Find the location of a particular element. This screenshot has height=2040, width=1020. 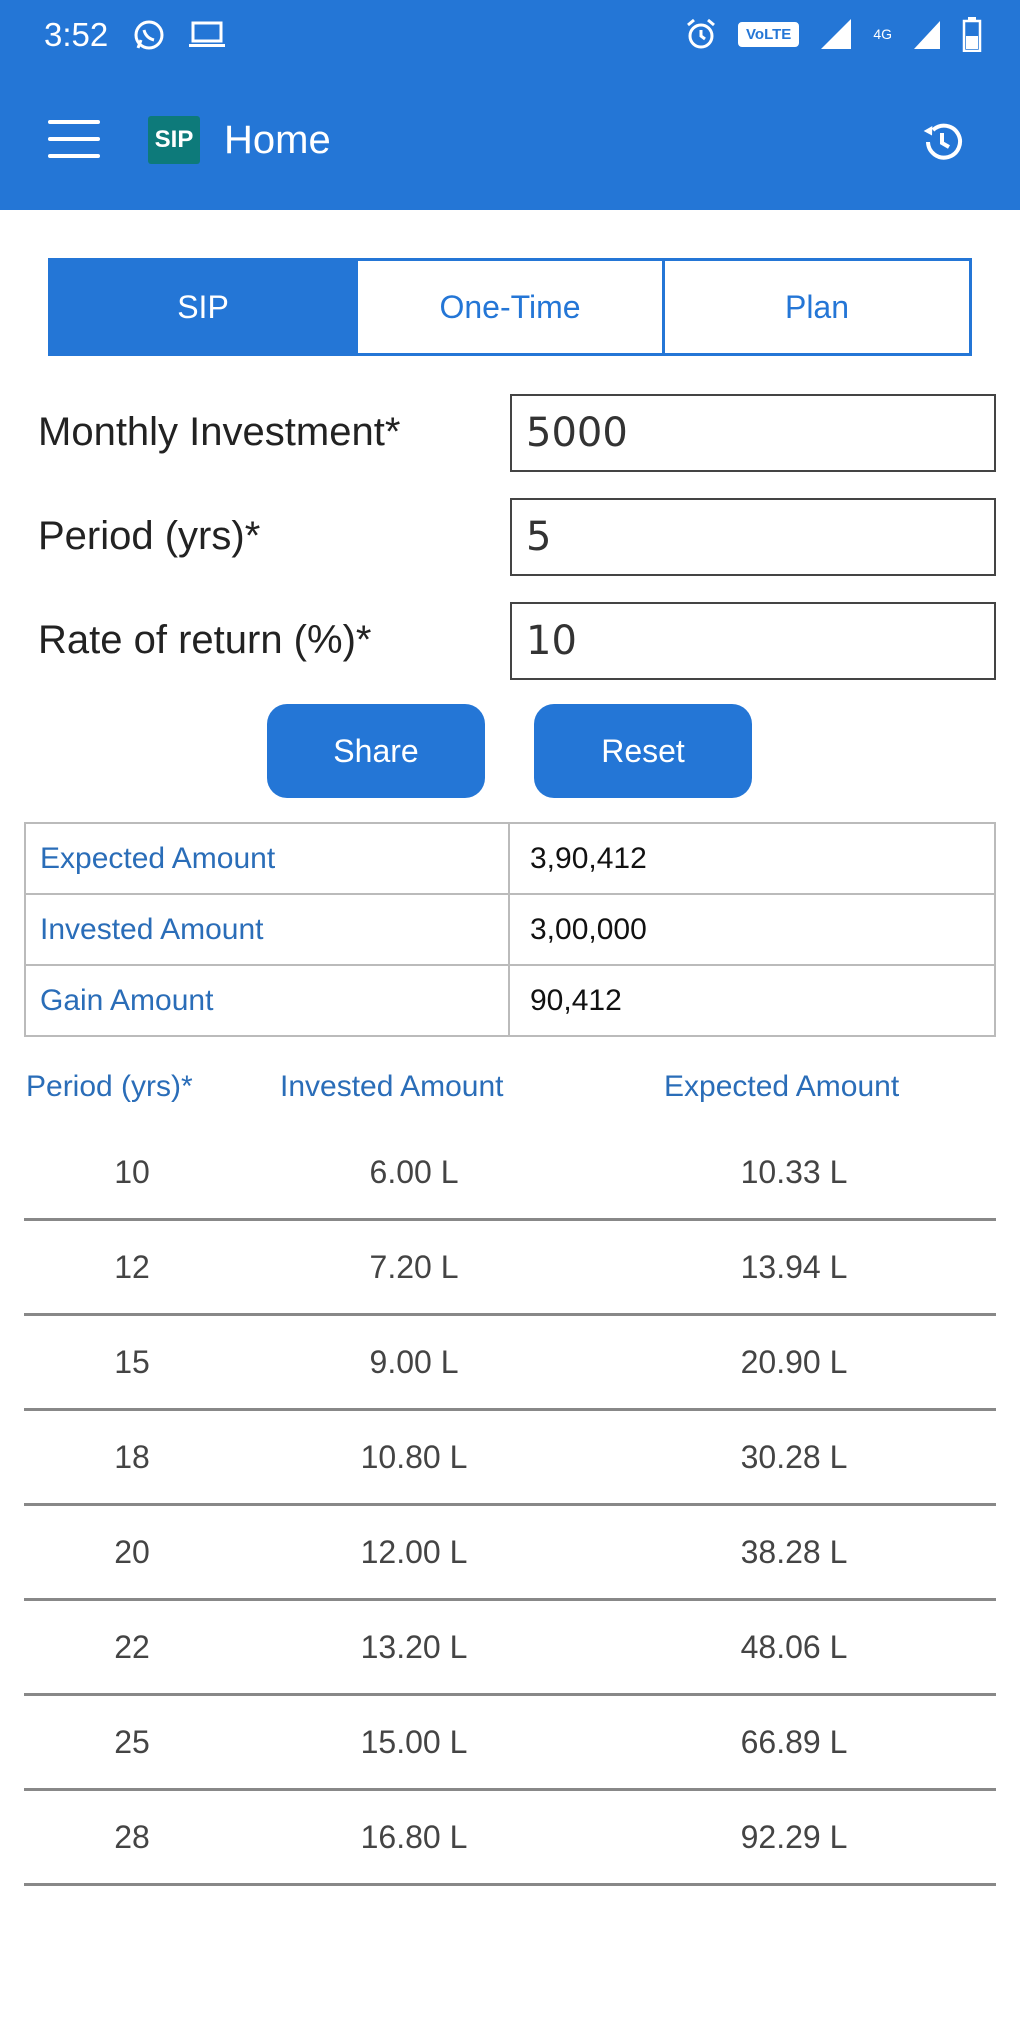

calculator-tabs: SIP One-Time Plan is located at coordinates (510, 307).